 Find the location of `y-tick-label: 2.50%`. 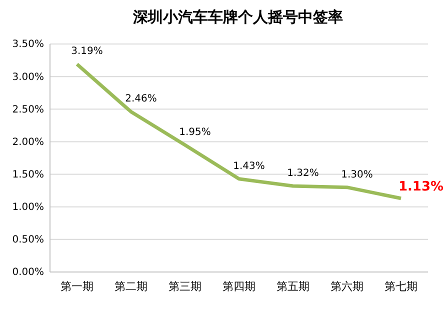

y-tick-label: 2.50% is located at coordinates (28, 110).